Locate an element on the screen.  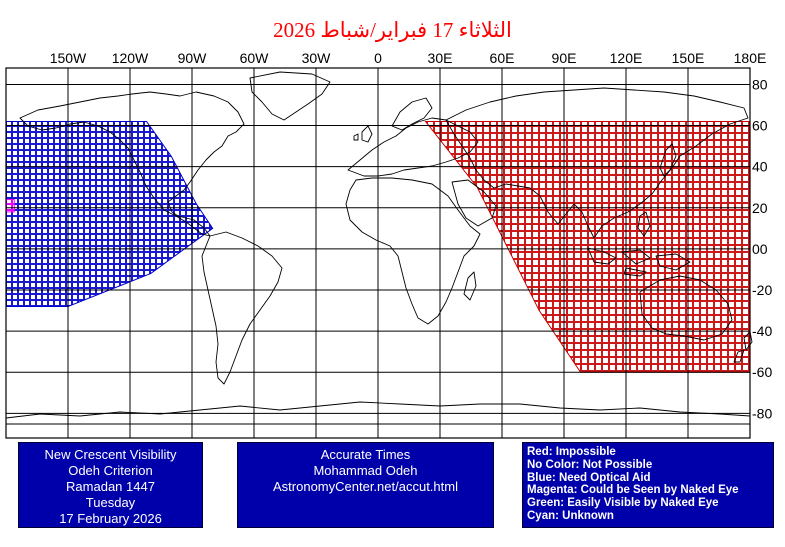
latitude-label: 60 is located at coordinates (760, 126).